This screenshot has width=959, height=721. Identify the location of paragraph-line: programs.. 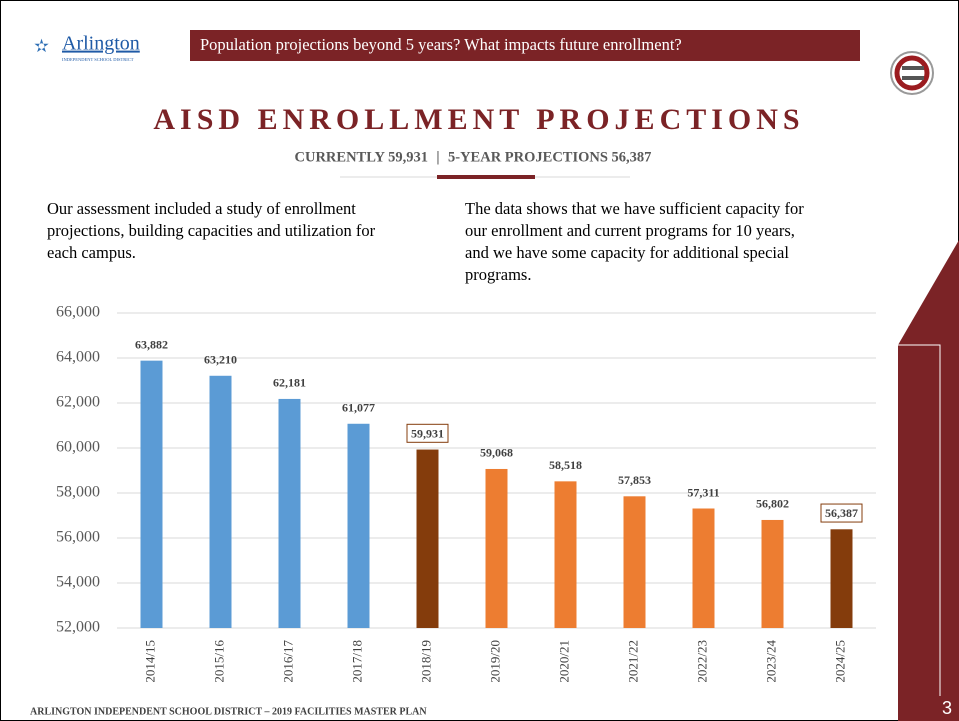
(498, 274).